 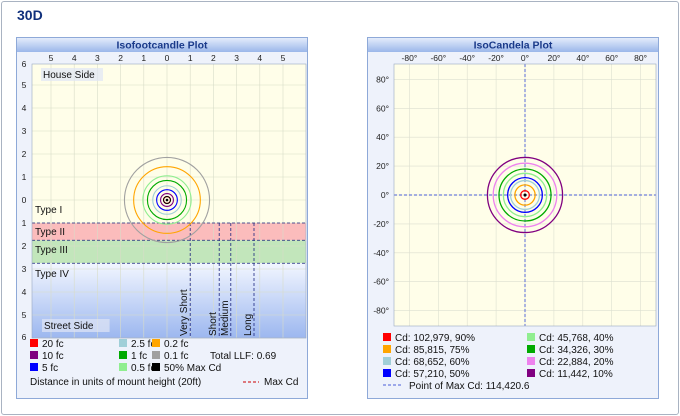 I want to click on distance-label: Long, so click(x=248, y=325).